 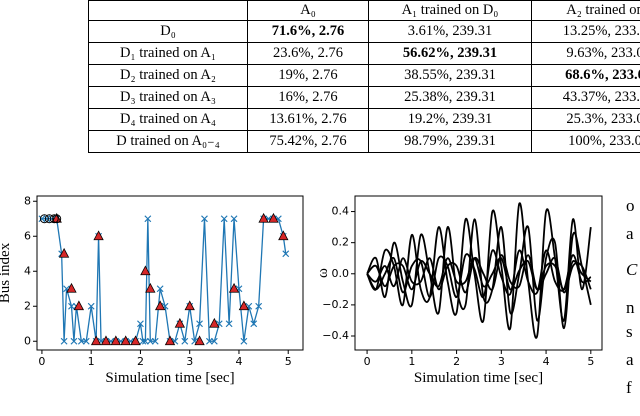 I want to click on y-tick-label: 0.0, so click(x=341, y=273).